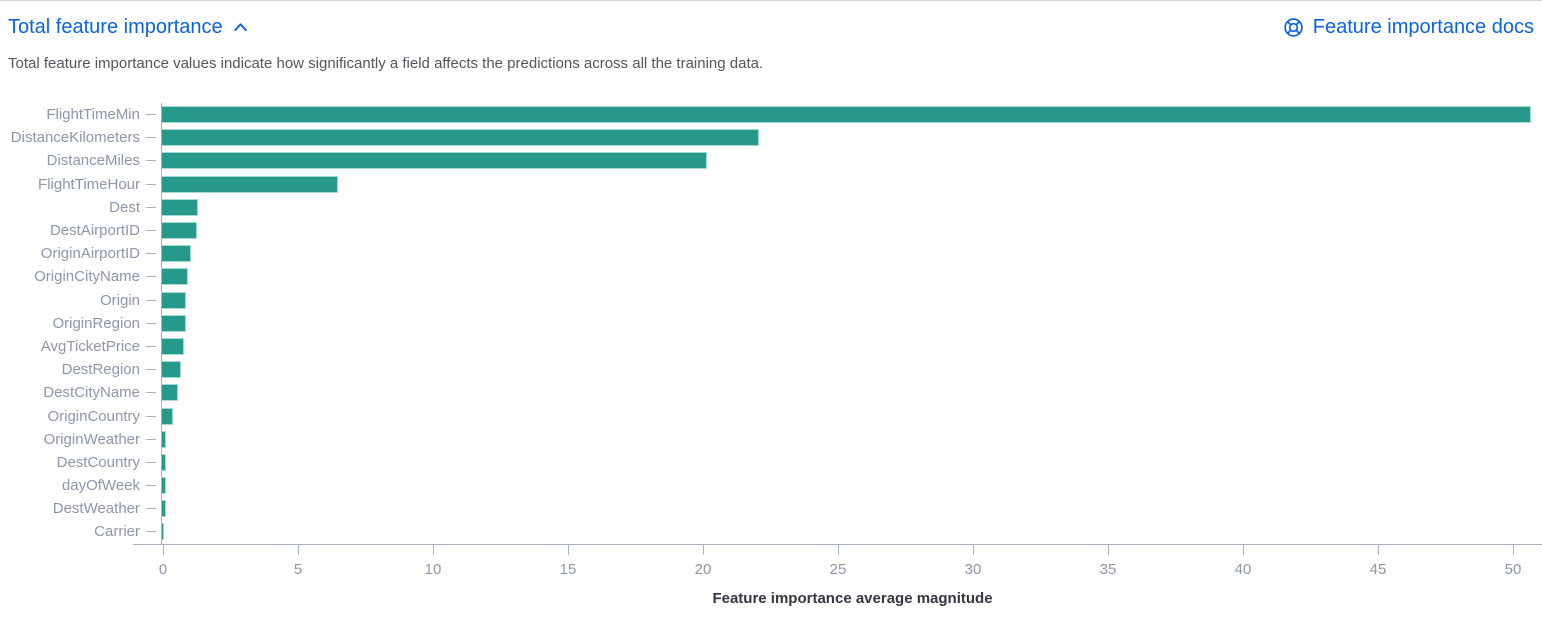 The image size is (1542, 618). What do you see at coordinates (460, 138) in the screenshot?
I see `bar-DistanceKilometers` at bounding box center [460, 138].